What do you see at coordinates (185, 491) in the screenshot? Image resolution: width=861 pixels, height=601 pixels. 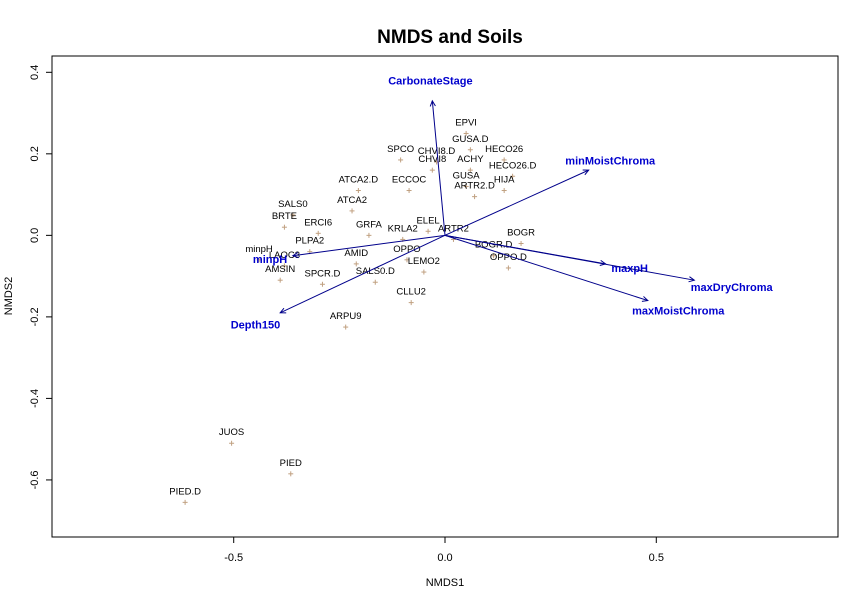 I see `site-label: PIED.D` at bounding box center [185, 491].